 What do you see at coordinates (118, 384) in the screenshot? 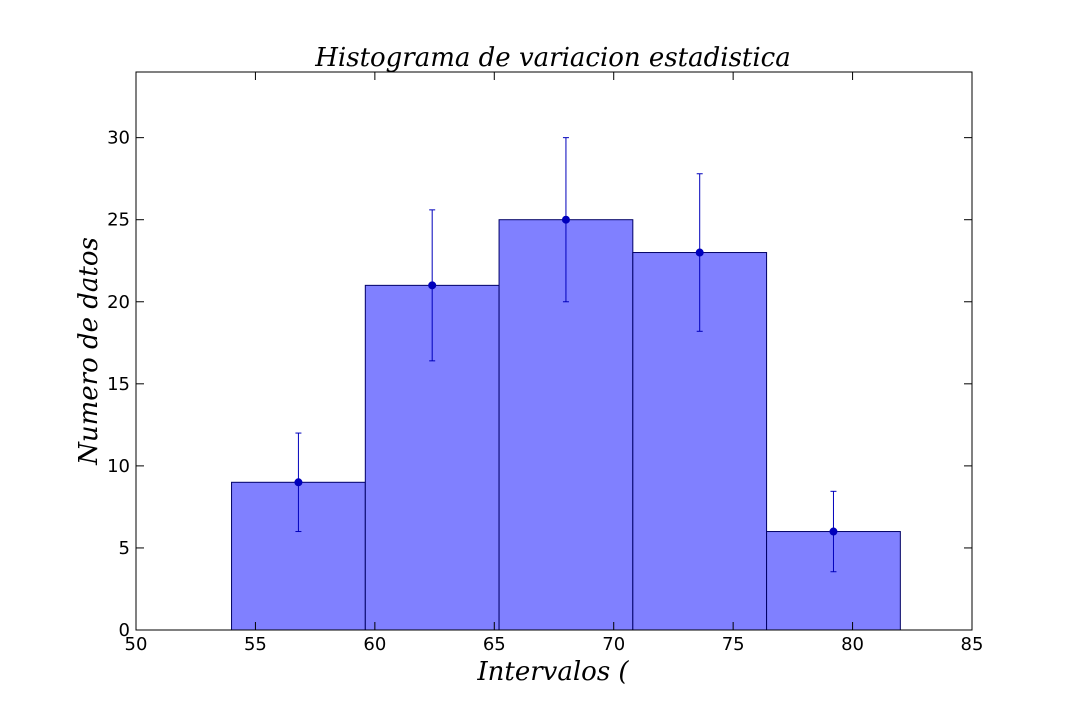
I see `y-tick-label: 15` at bounding box center [118, 384].